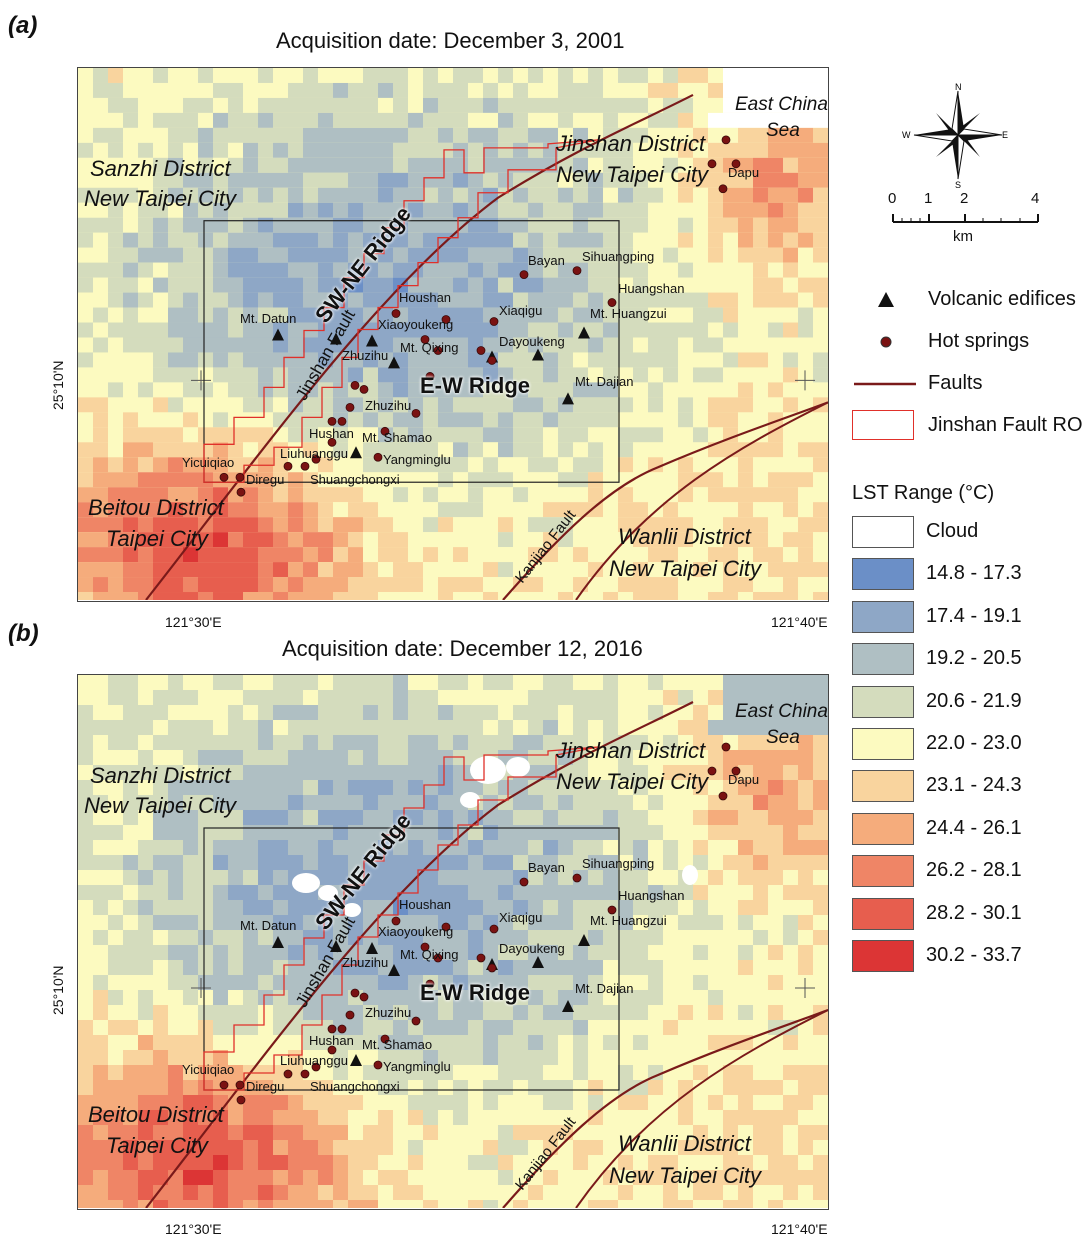 The height and width of the screenshot is (1239, 1082). What do you see at coordinates (974, 955) in the screenshot?
I see `lst-class-label-10: 30.2 - 33.7` at bounding box center [974, 955].